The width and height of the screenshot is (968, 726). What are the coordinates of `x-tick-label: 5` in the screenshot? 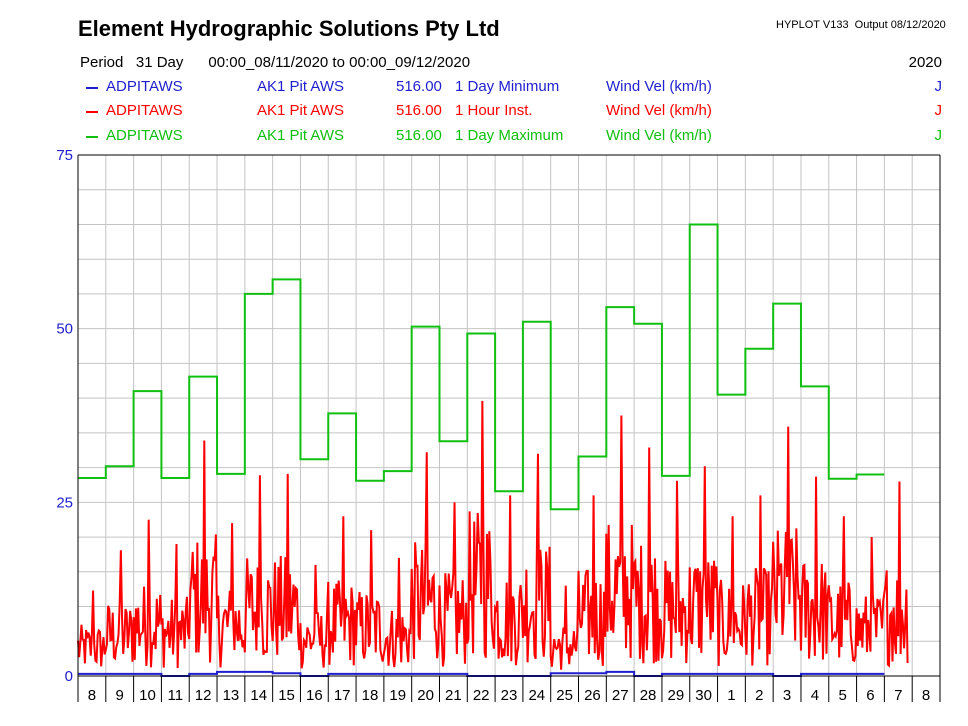 It's located at (843, 695).